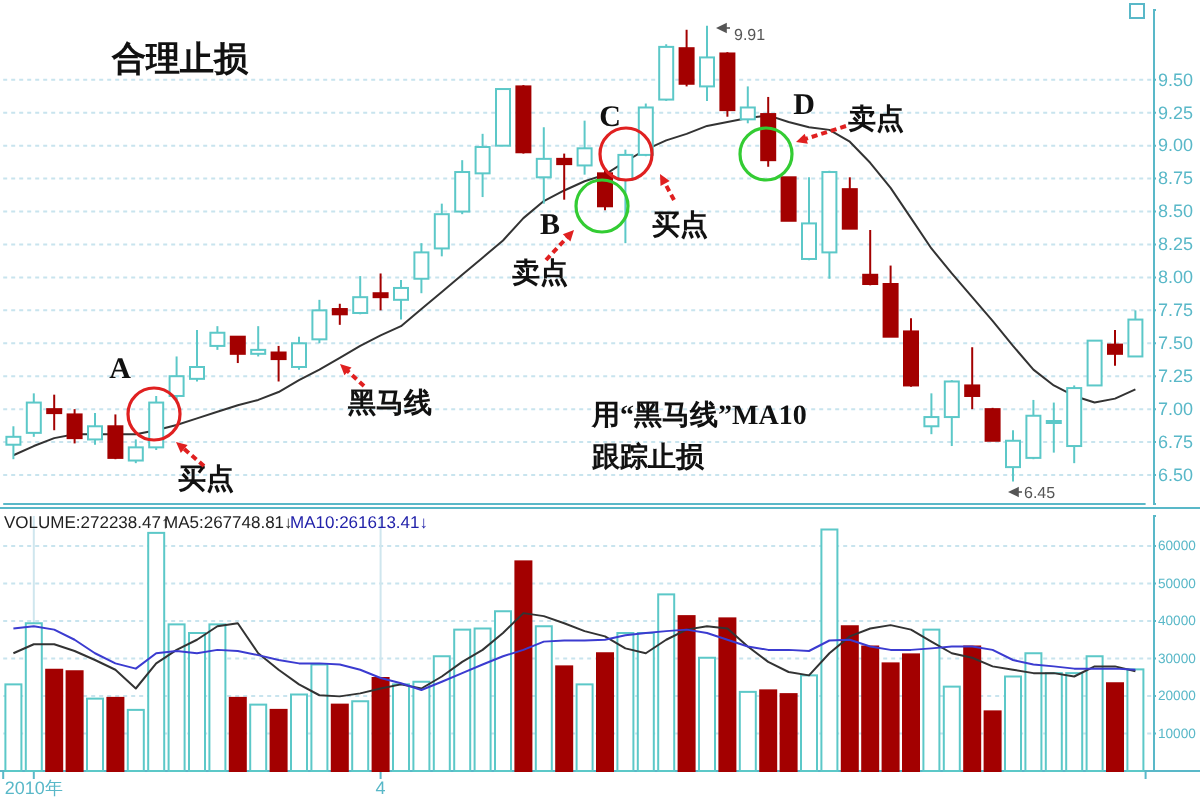 The width and height of the screenshot is (1200, 798). What do you see at coordinates (1176, 79) in the screenshot?
I see `y-tick-label: 9.50` at bounding box center [1176, 79].